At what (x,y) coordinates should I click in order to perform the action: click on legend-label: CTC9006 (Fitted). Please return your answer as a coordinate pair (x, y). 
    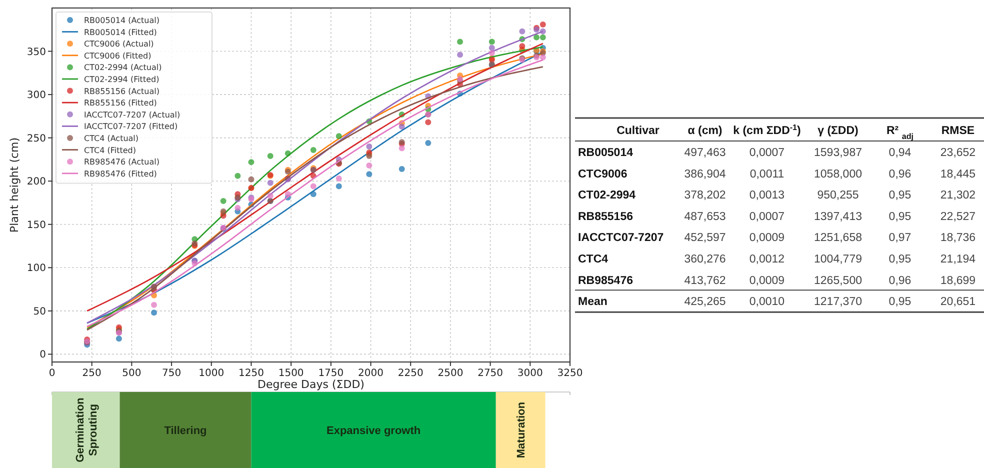
    Looking at the image, I should click on (118, 55).